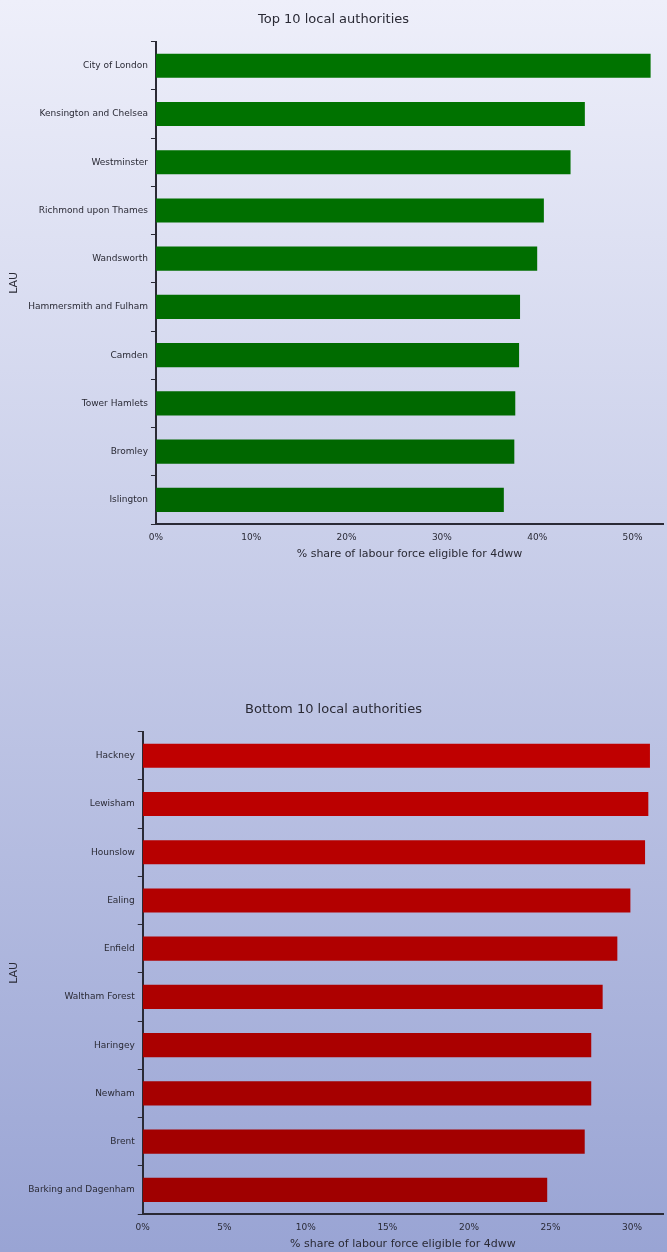 The width and height of the screenshot is (667, 1252). What do you see at coordinates (81, 1189) in the screenshot?
I see `y-tick-label: Barking and Dagenham` at bounding box center [81, 1189].